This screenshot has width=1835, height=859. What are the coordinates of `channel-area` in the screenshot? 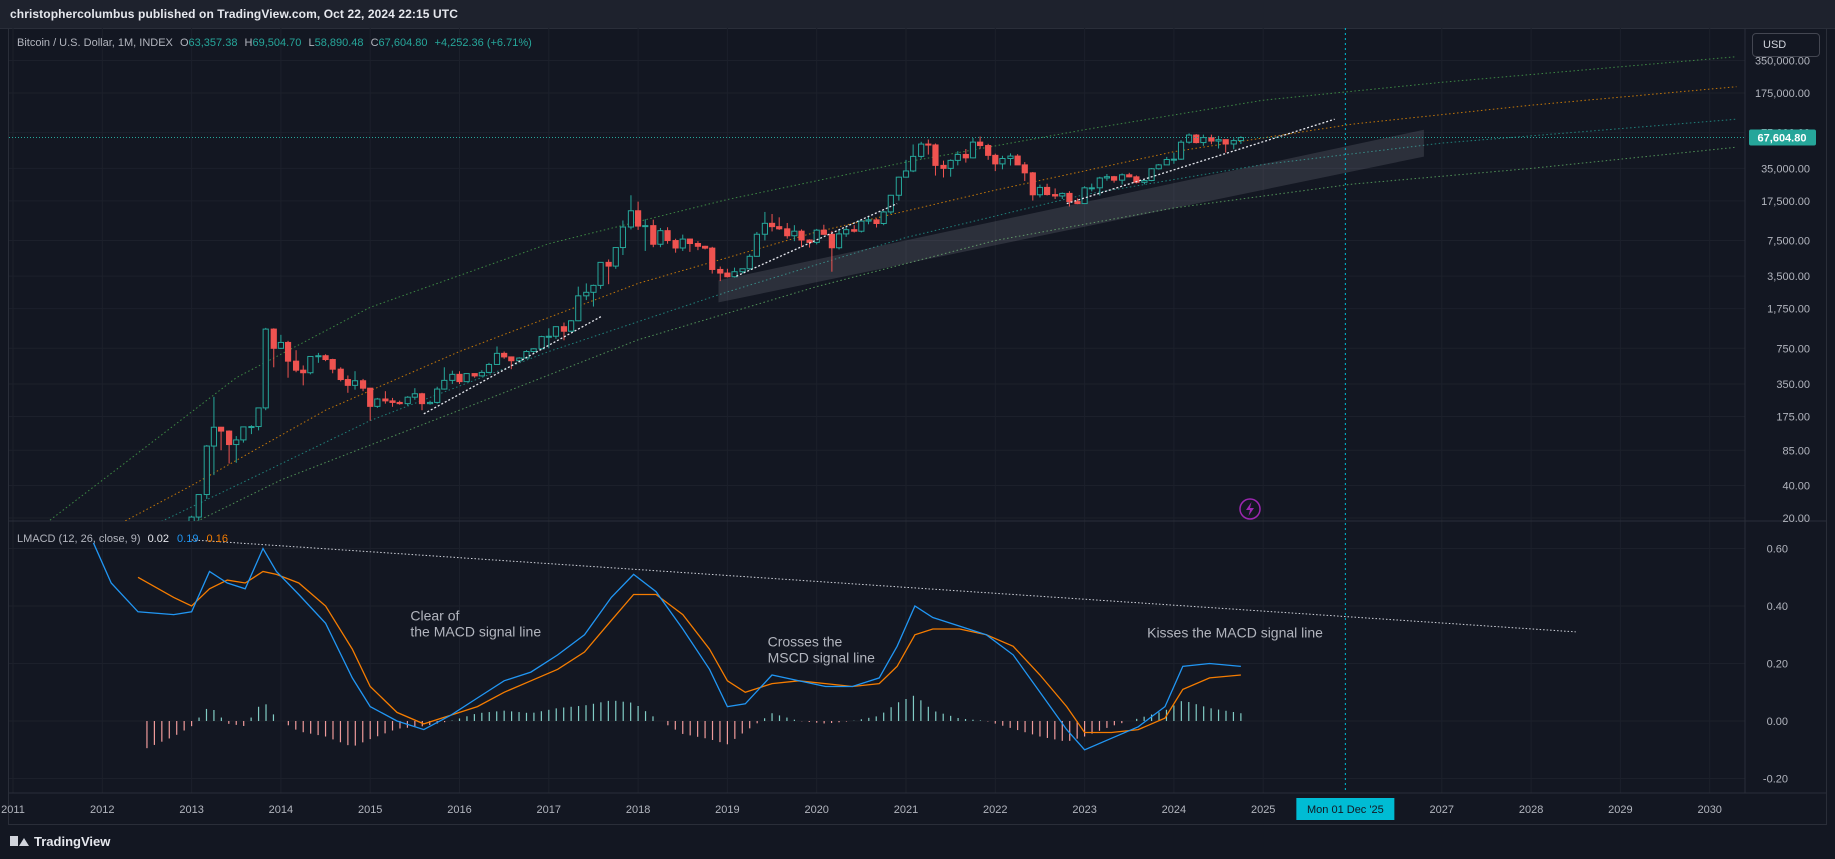 It's located at (1071, 216).